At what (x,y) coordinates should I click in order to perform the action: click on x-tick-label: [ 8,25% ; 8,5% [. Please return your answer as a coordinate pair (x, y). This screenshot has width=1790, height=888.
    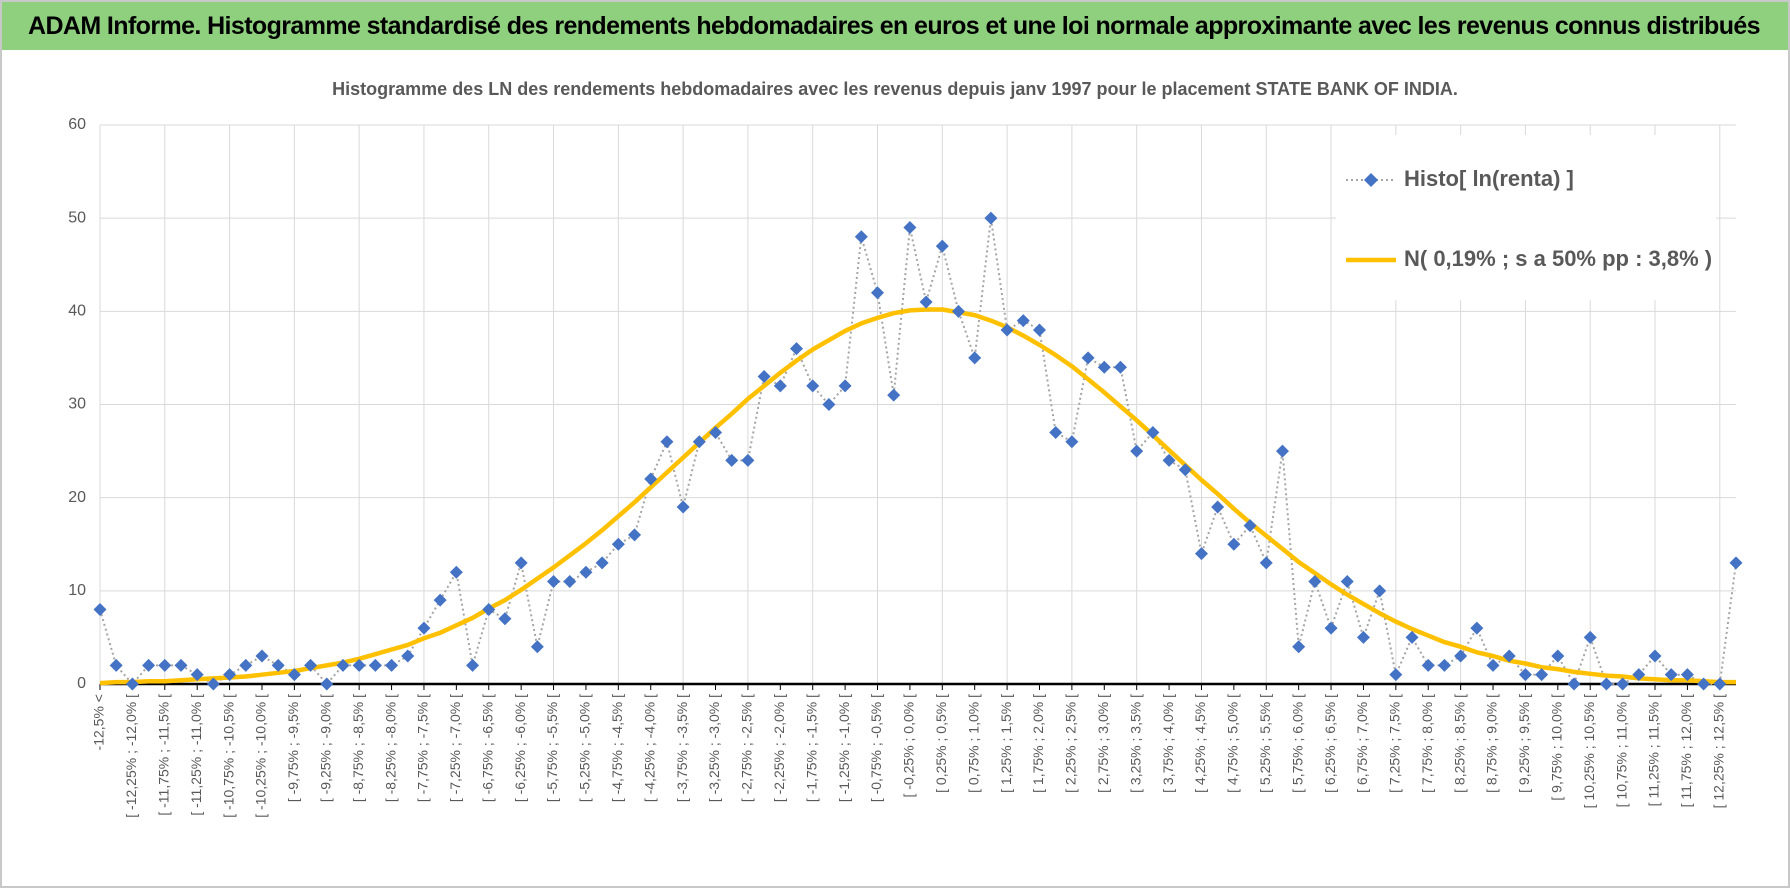
    Looking at the image, I should click on (1459, 743).